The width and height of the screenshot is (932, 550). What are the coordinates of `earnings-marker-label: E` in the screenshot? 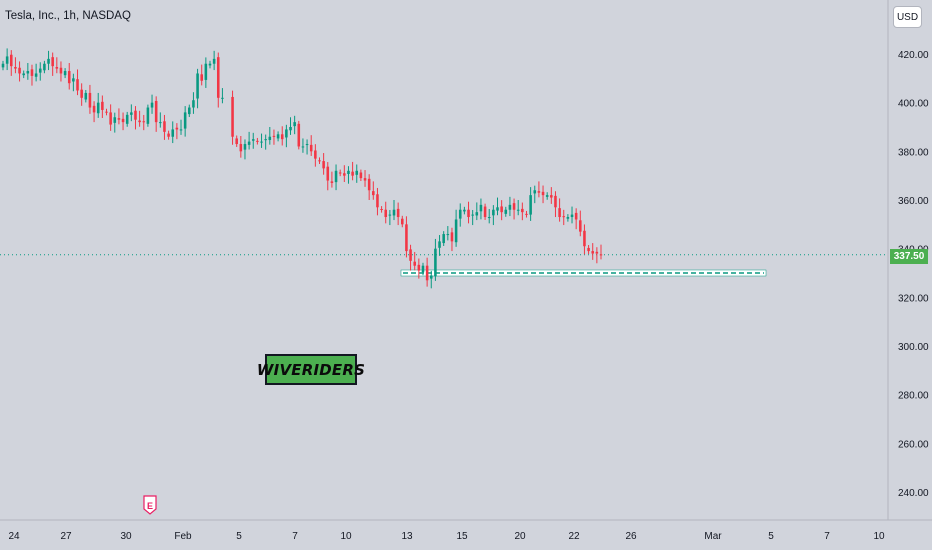 It's located at (150, 506).